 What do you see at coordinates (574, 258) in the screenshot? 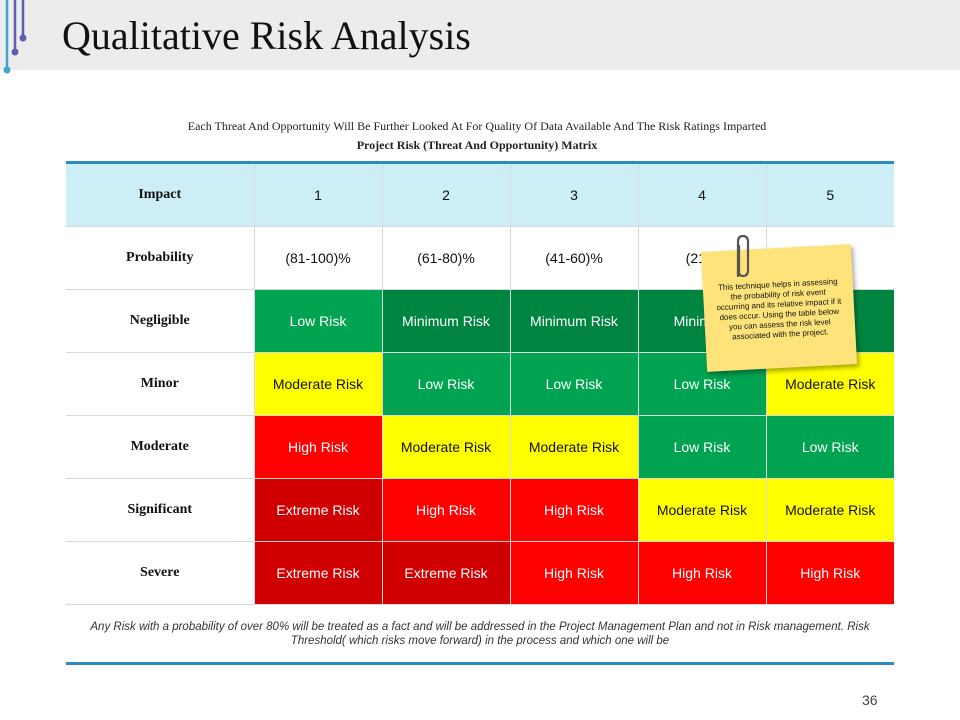
I see `probability-value: (41-60)%` at bounding box center [574, 258].